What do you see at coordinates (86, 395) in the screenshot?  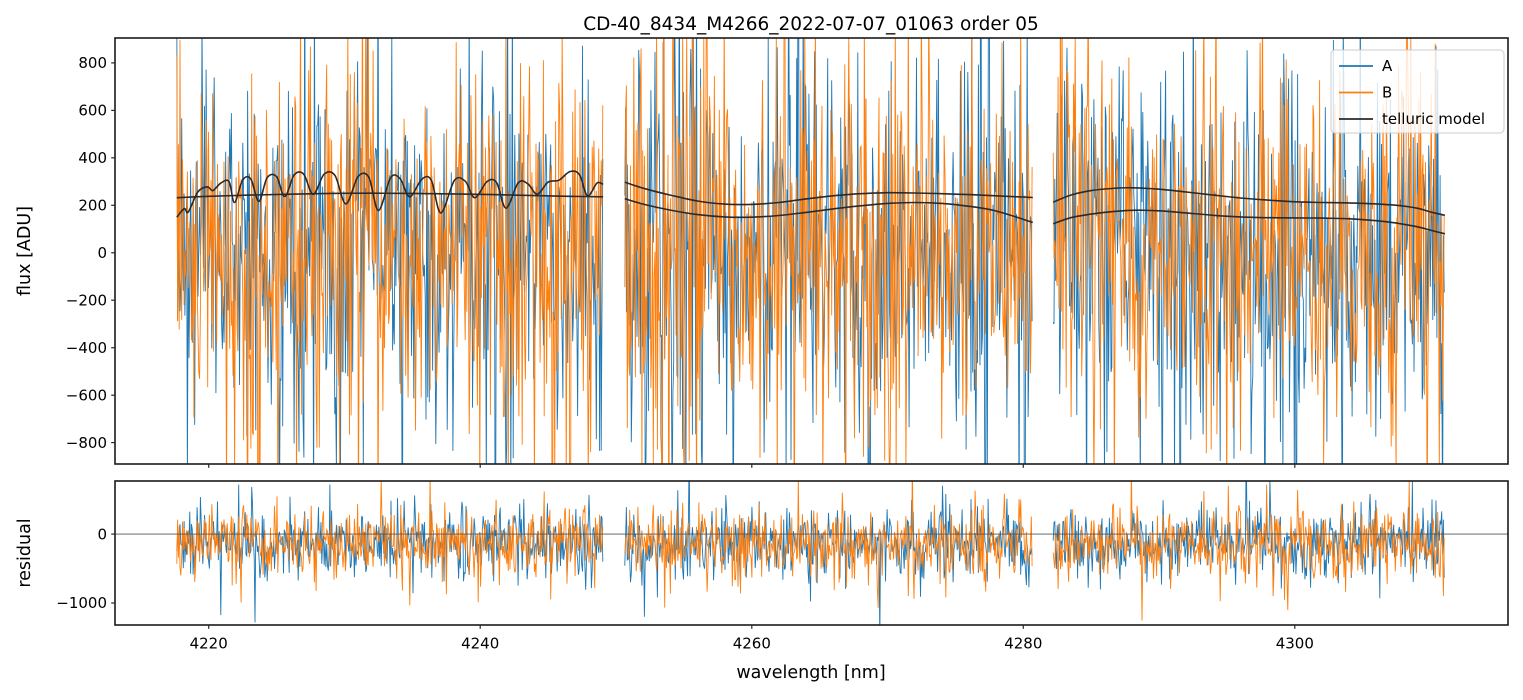 I see `flux-y-tick-label: −600` at bounding box center [86, 395].